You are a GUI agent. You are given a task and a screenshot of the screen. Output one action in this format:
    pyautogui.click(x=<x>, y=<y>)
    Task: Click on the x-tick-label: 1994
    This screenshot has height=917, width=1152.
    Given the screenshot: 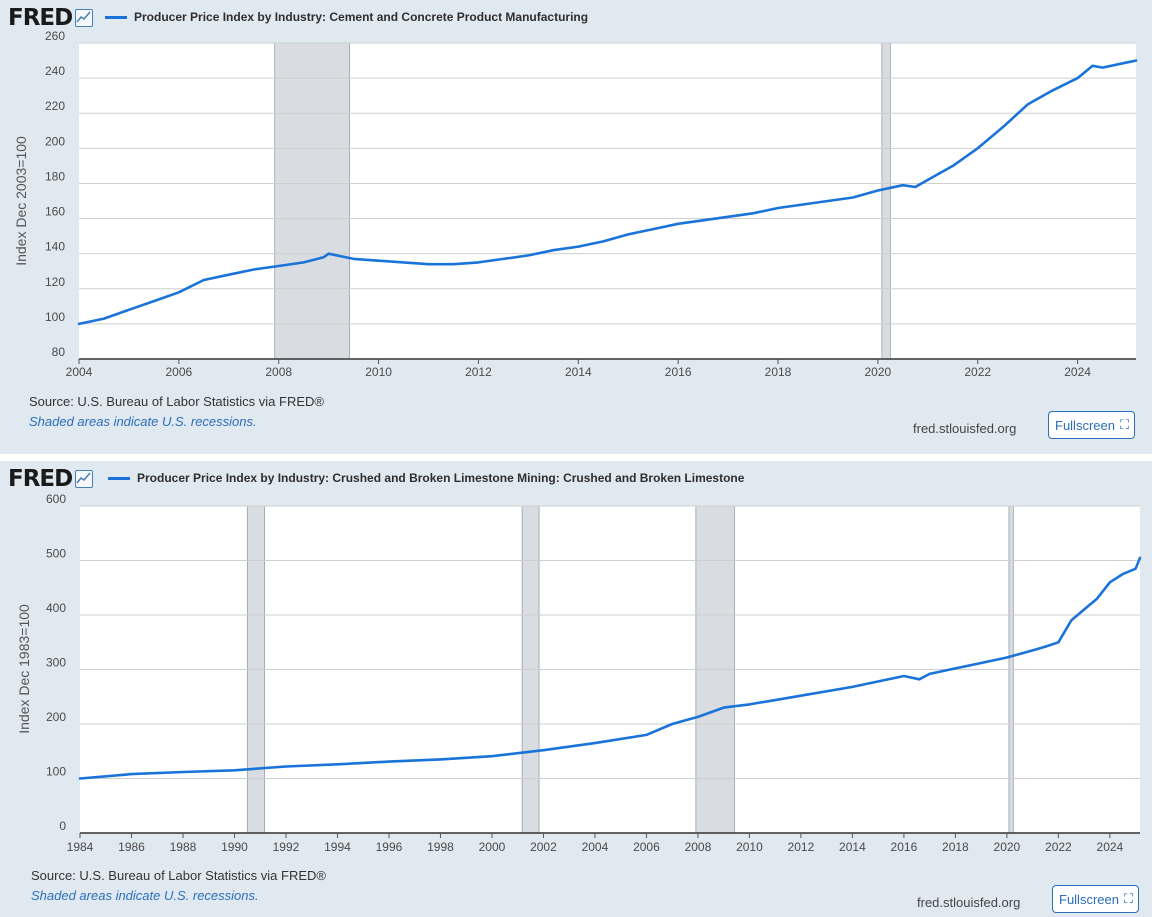 What is the action you would take?
    pyautogui.click(x=337, y=847)
    